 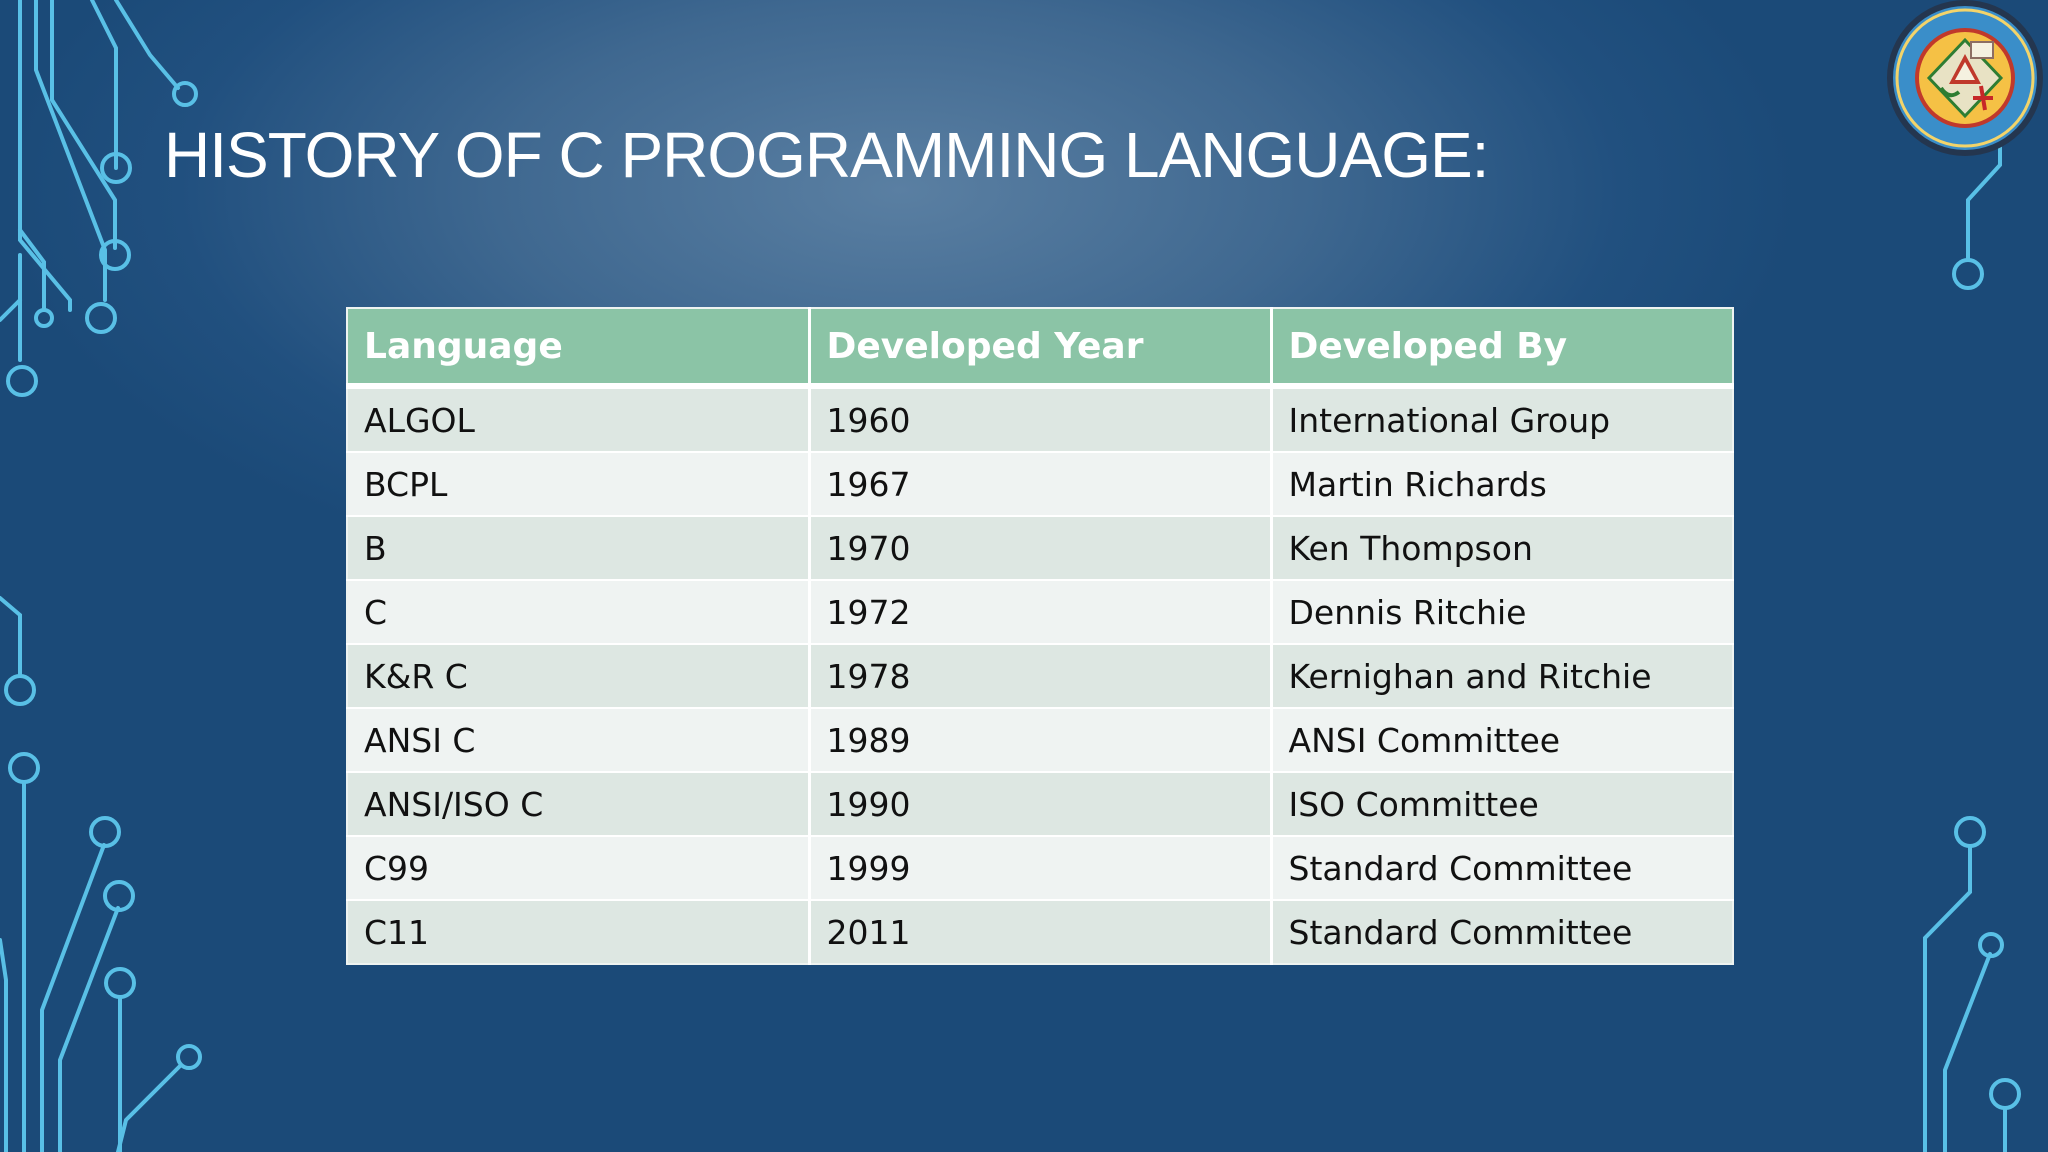 What do you see at coordinates (826, 155) in the screenshot?
I see `slide-title: HISTORY OF C PROGRAMMING LANGUAGE:` at bounding box center [826, 155].